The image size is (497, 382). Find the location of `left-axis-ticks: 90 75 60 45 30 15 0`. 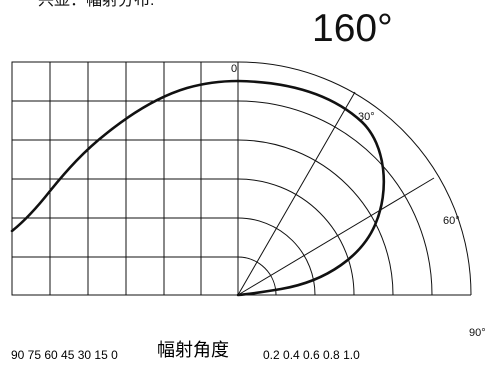

left-axis-ticks: 90 75 60 45 30 15 0 is located at coordinates (64, 355).